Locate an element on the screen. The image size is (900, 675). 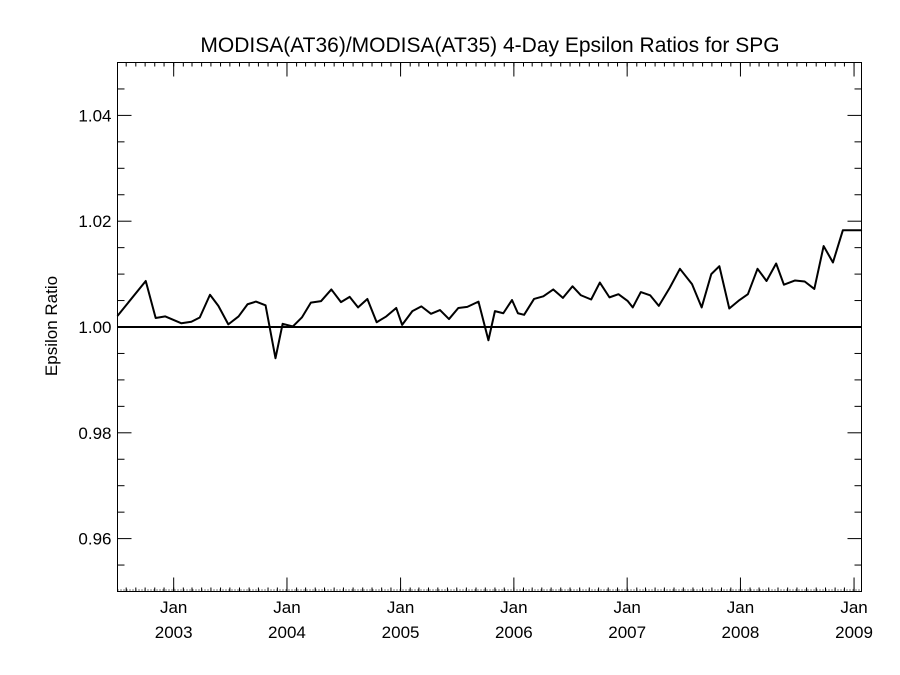
x-tick-year-label: 2003 is located at coordinates (174, 632).